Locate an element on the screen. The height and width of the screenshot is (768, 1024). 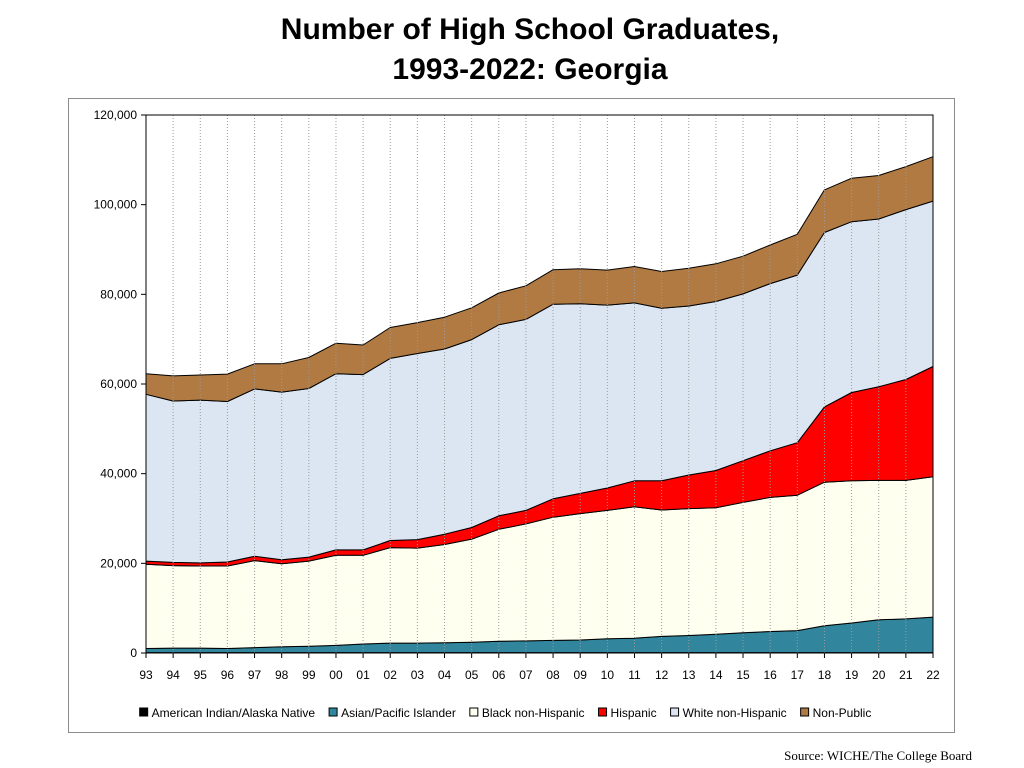
chart-title-line2: 1993-2022: Georgia is located at coordinates (530, 69).